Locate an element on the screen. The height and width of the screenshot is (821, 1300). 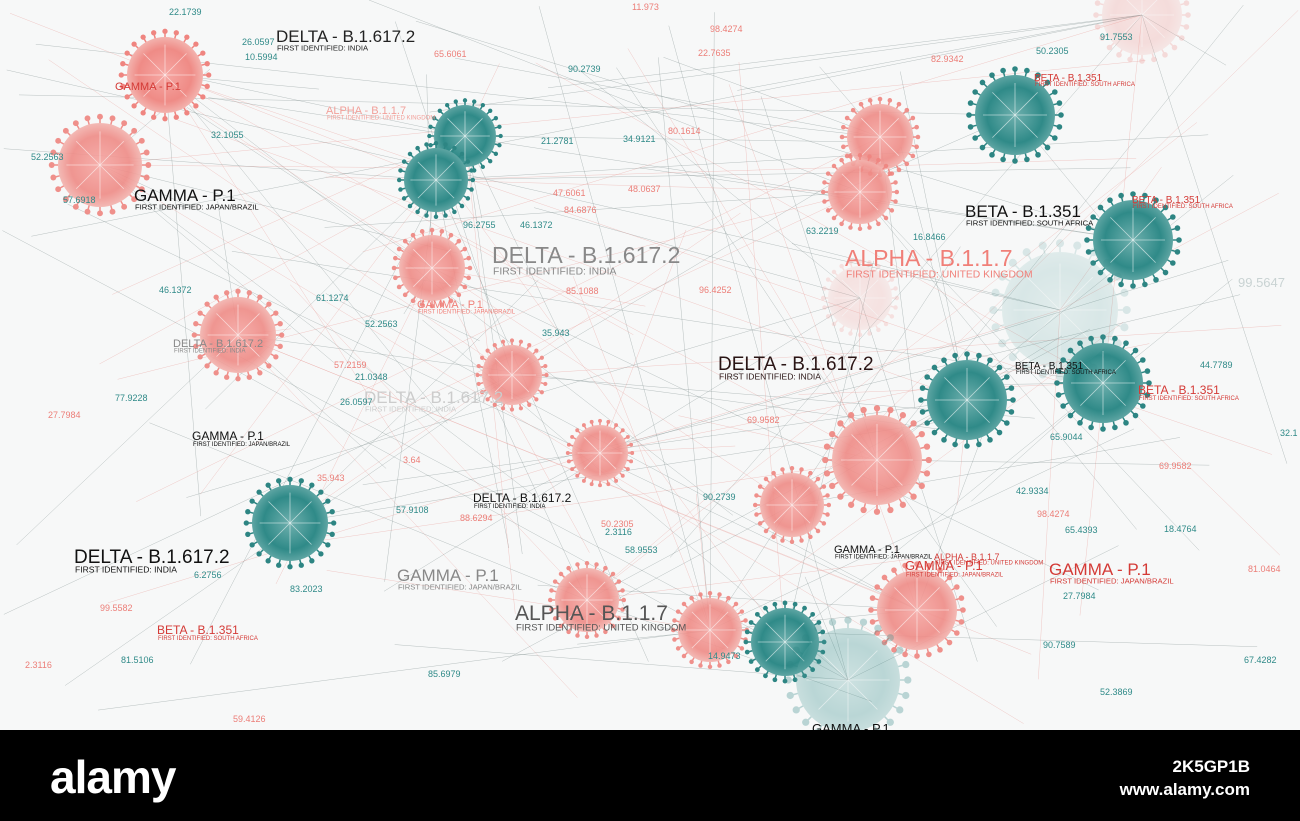
data-number: 63.2219 is located at coordinates (822, 231).